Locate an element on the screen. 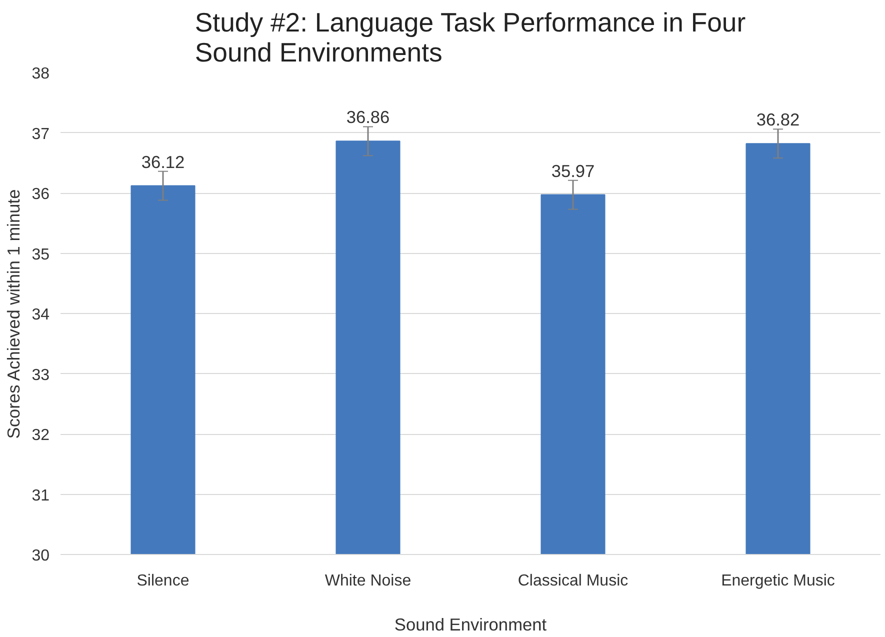 The width and height of the screenshot is (885, 637). chart-title: Study #2: Language Task Performance in Four Sound Environments is located at coordinates (470, 38).